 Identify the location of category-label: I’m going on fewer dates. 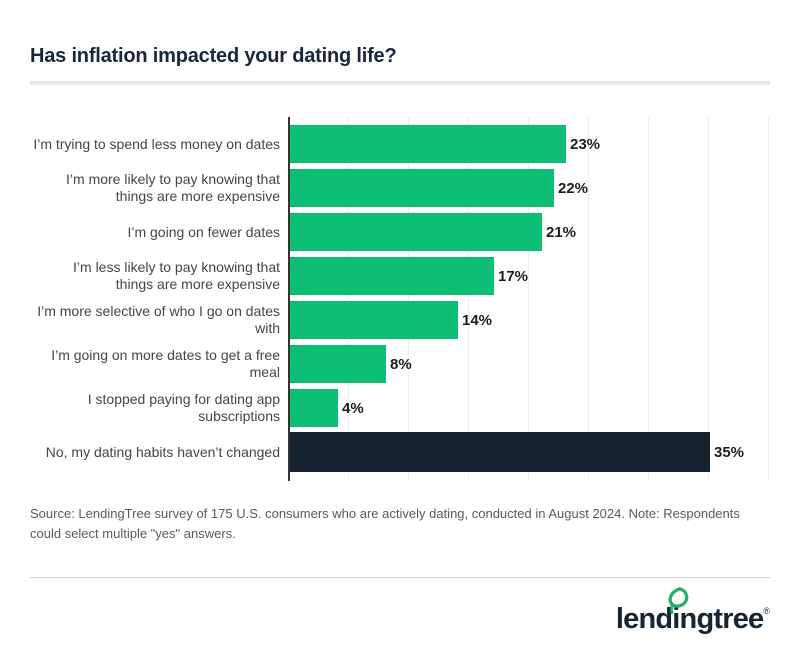
(203, 231).